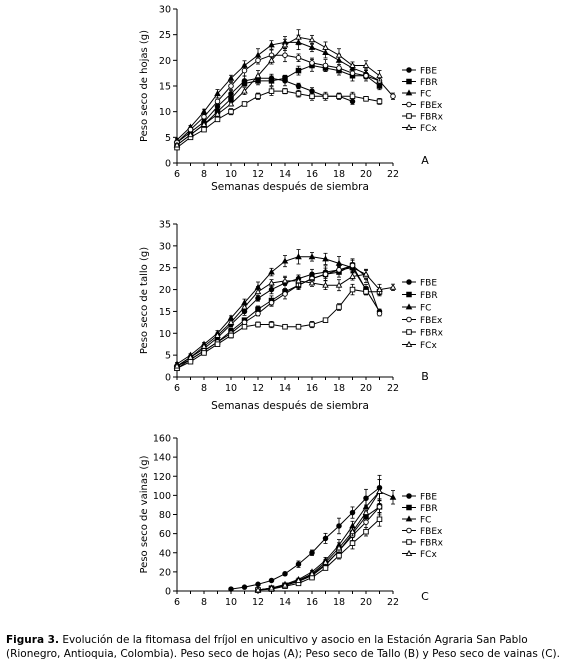 The width and height of the screenshot is (575, 662). Describe the element at coordinates (165, 290) in the screenshot. I see `y-tick-label: 20` at that location.